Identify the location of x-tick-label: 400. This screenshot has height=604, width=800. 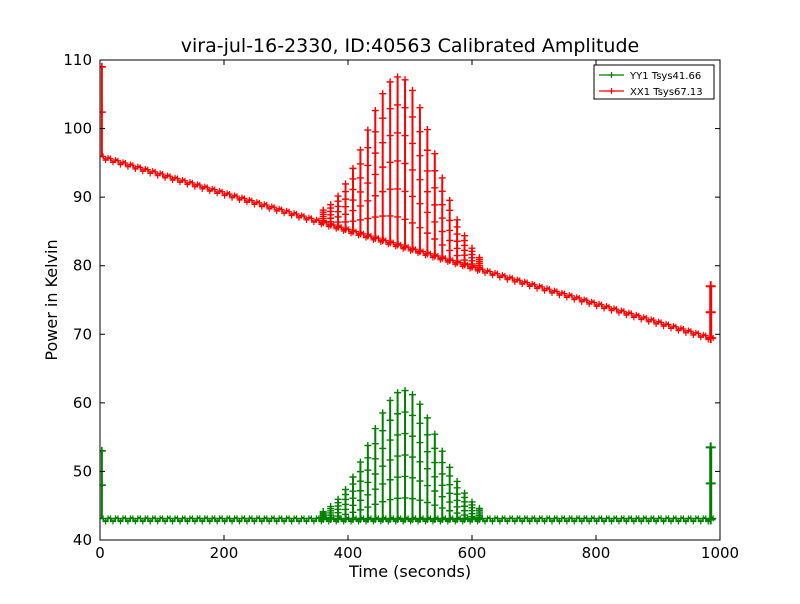
(348, 553).